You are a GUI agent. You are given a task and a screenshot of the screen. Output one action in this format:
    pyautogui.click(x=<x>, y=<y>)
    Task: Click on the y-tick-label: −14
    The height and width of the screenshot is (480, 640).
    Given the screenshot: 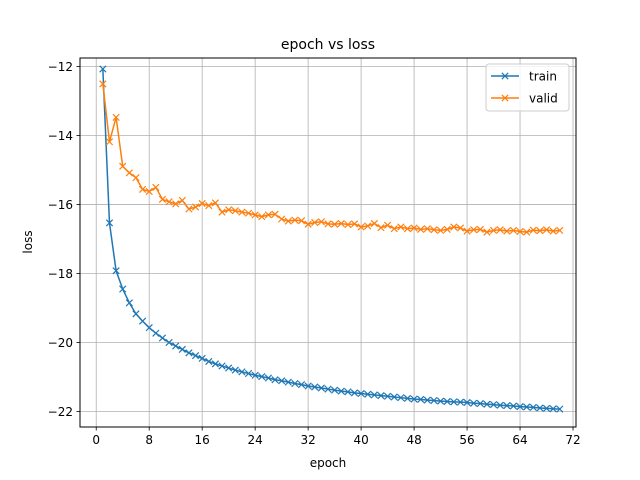 What is the action you would take?
    pyautogui.click(x=60, y=136)
    